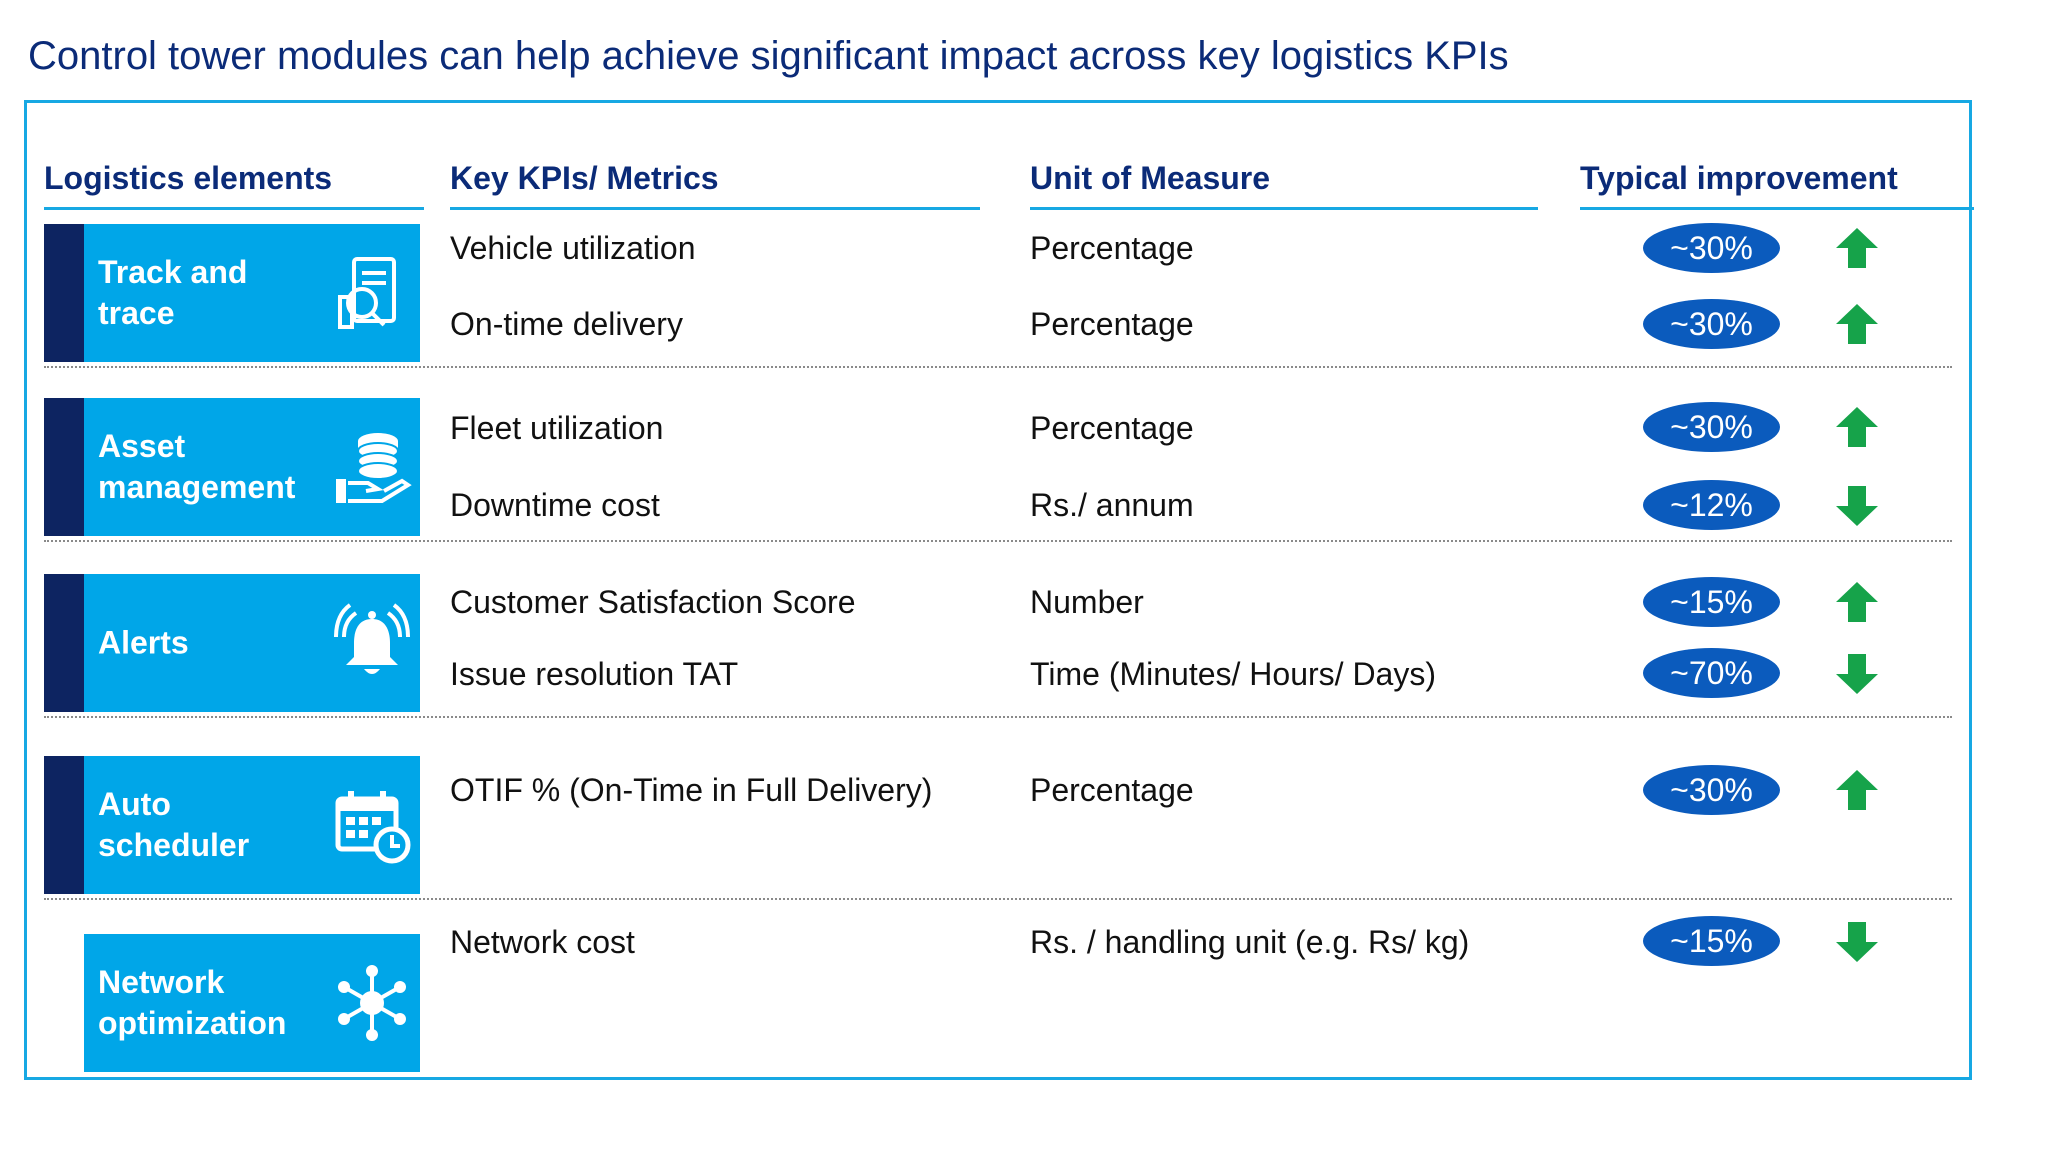 The width and height of the screenshot is (2048, 1152). I want to click on module-label: Alerts, so click(143, 642).